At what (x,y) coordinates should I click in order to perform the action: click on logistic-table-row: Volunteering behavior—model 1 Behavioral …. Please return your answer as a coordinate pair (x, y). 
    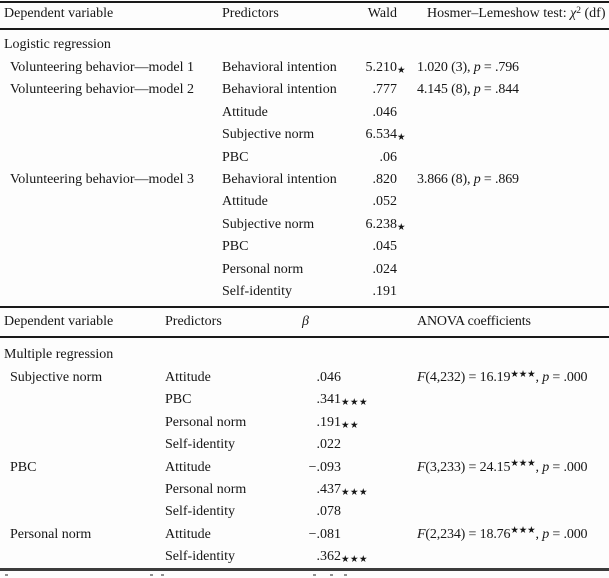
    Looking at the image, I should click on (304, 68).